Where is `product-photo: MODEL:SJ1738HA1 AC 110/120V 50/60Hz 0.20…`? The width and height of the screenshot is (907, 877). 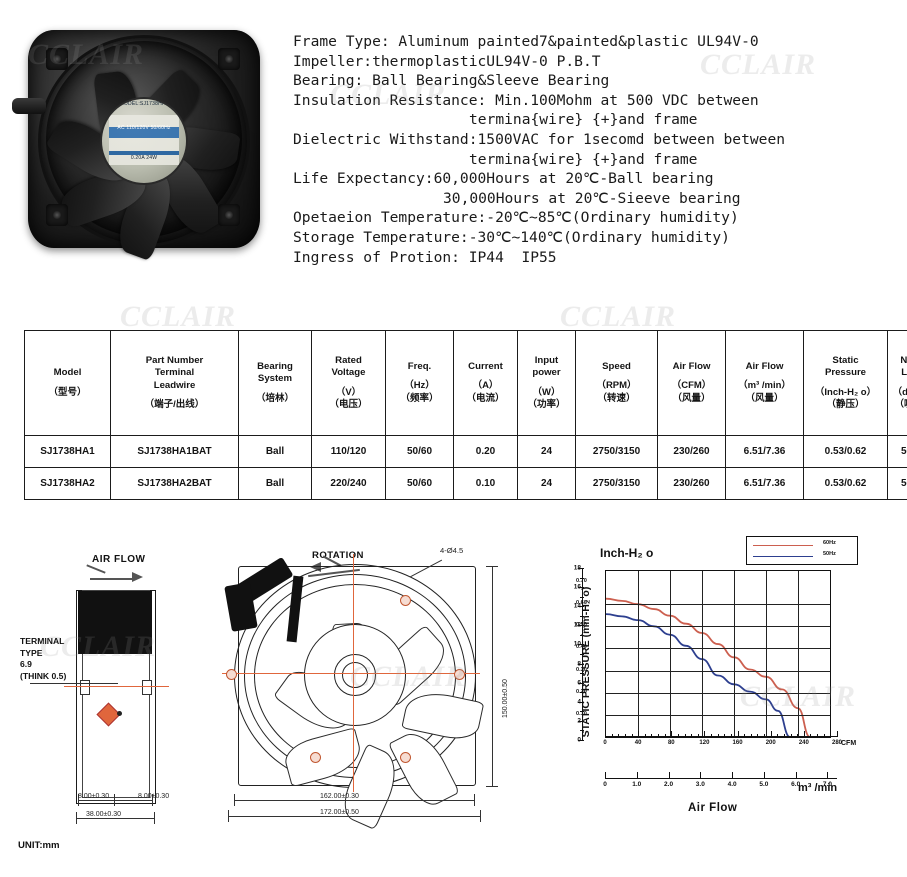
product-photo: MODEL:SJ1738HA1 AC 110/120V 50/60Hz 0.20… is located at coordinates (141, 140).